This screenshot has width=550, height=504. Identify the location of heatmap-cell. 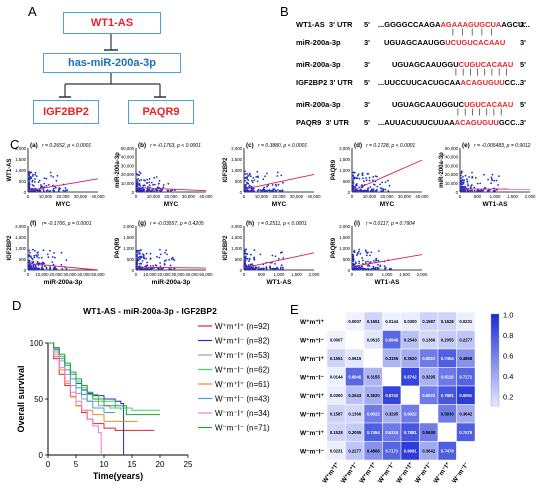
(429, 414).